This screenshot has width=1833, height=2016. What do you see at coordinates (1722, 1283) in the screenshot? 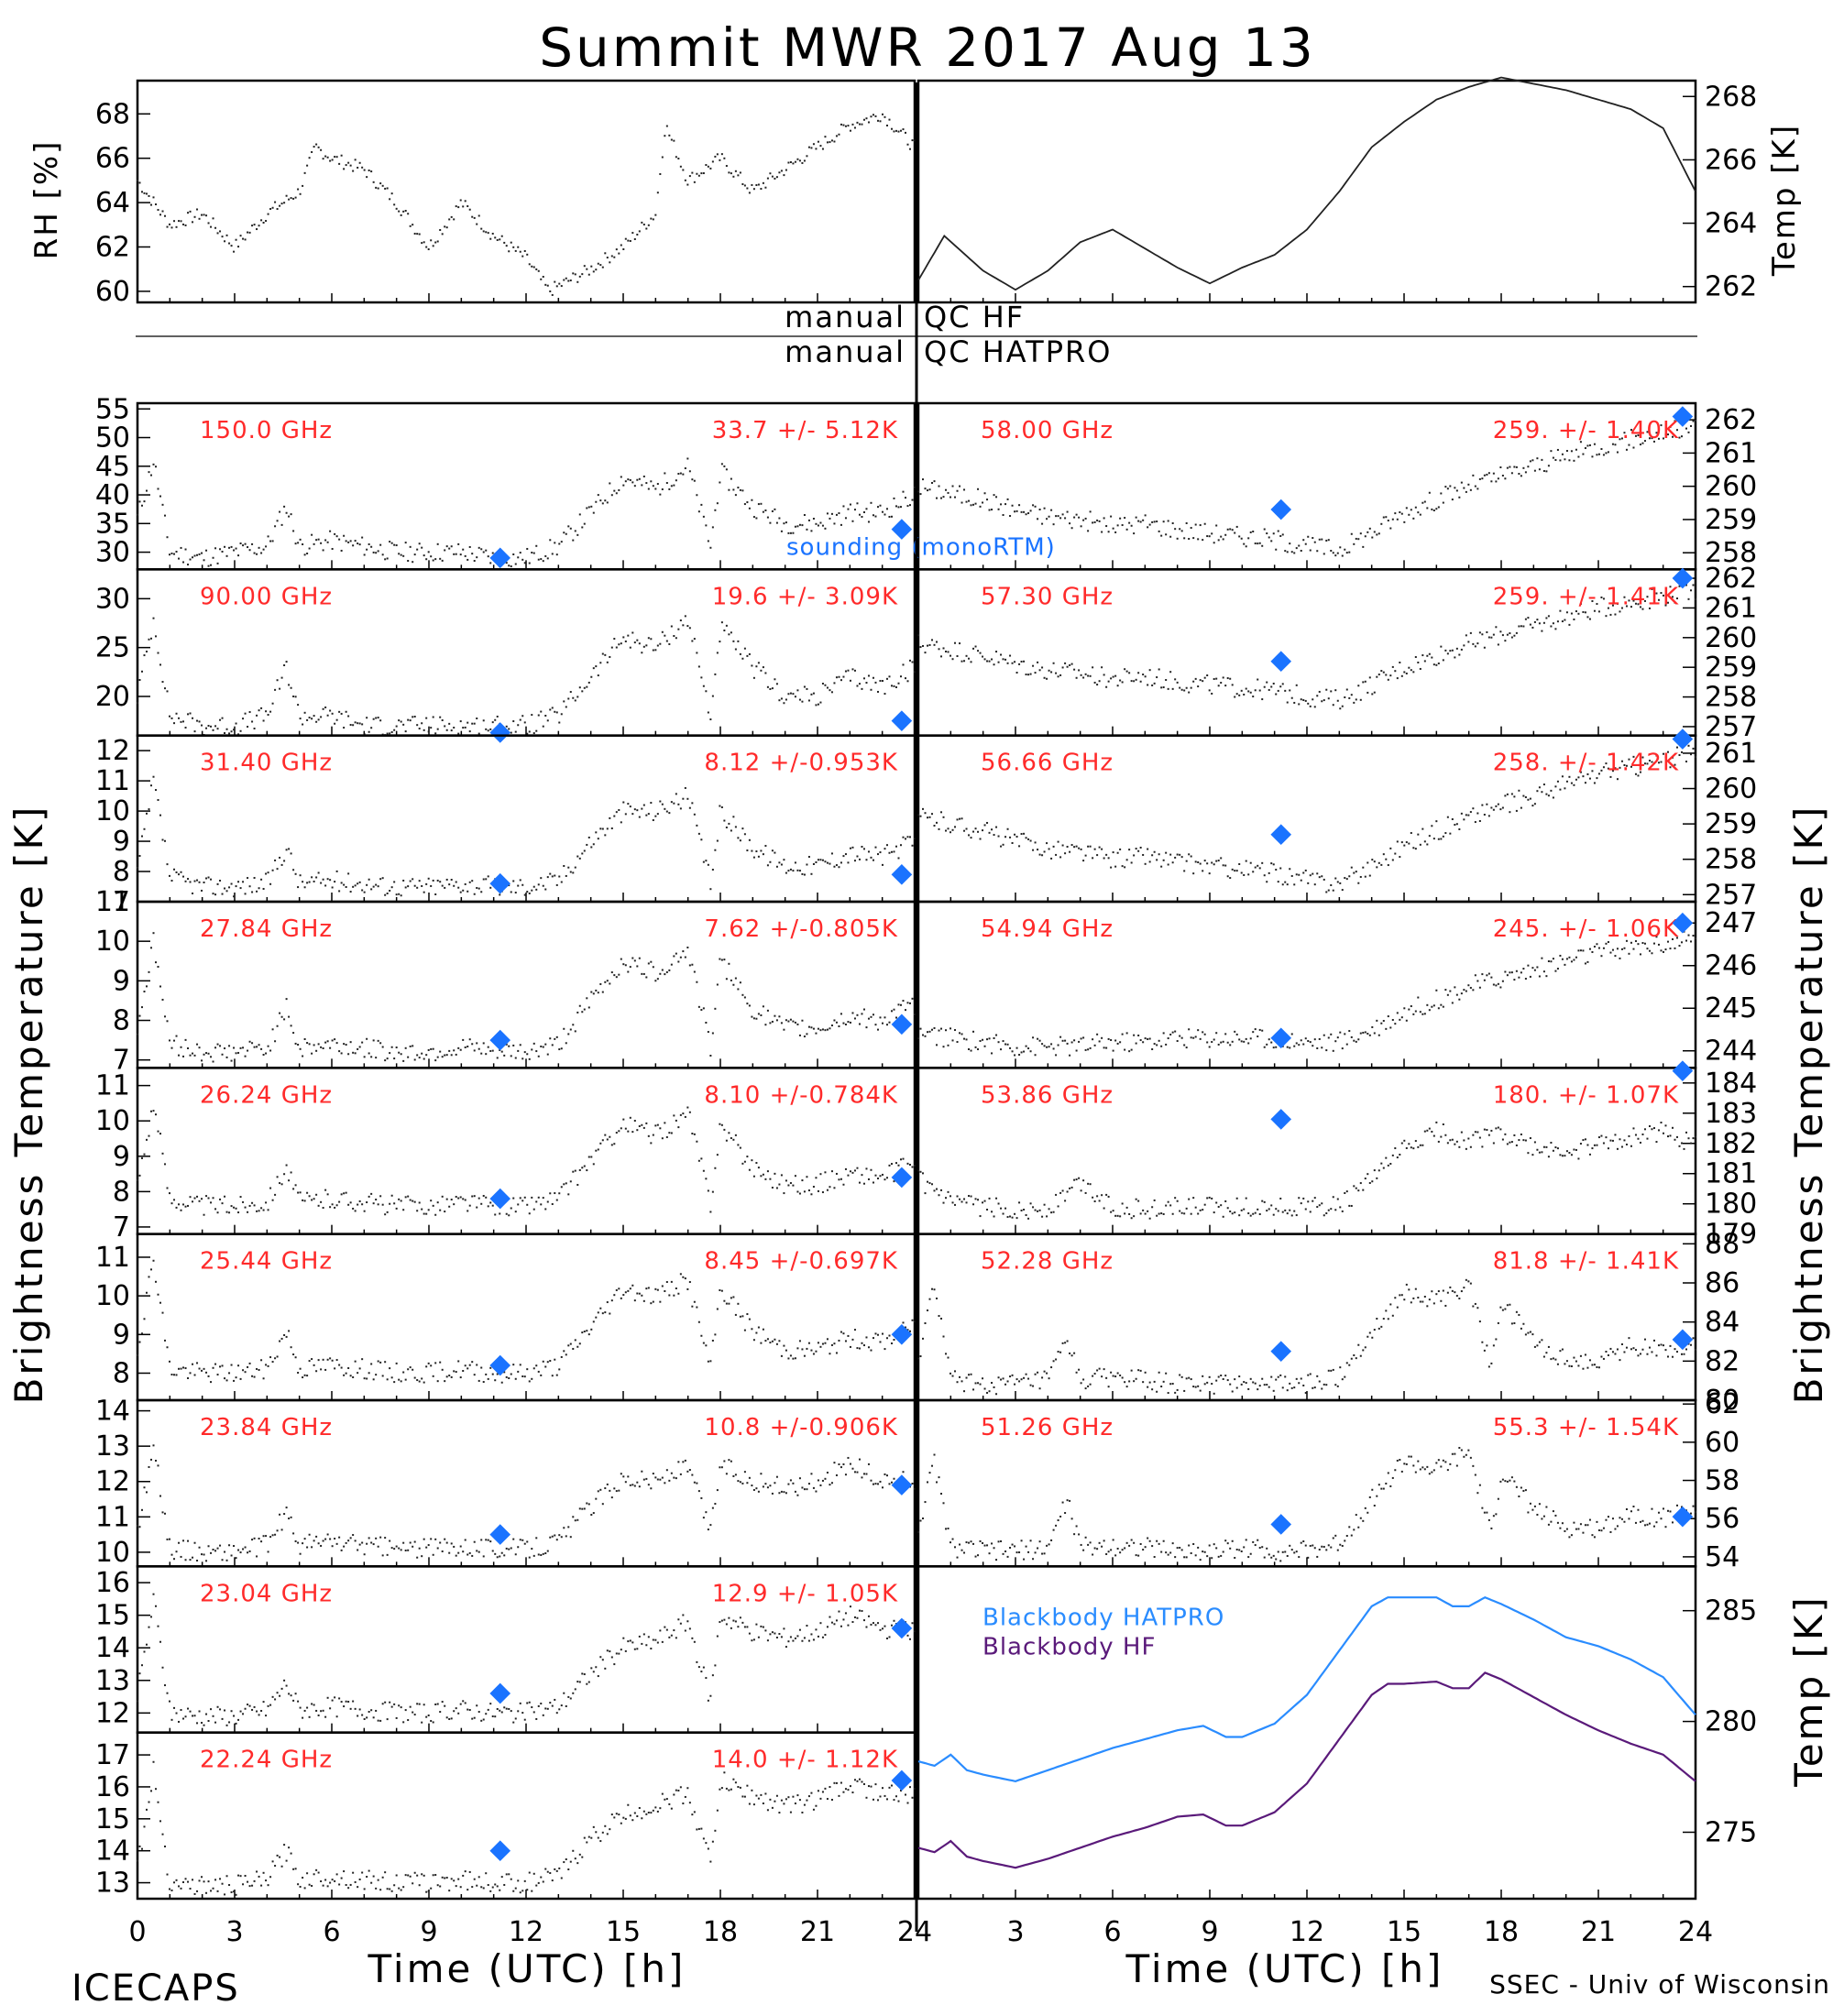
I see `right-panel-5-ytick-label: 86` at bounding box center [1722, 1283].